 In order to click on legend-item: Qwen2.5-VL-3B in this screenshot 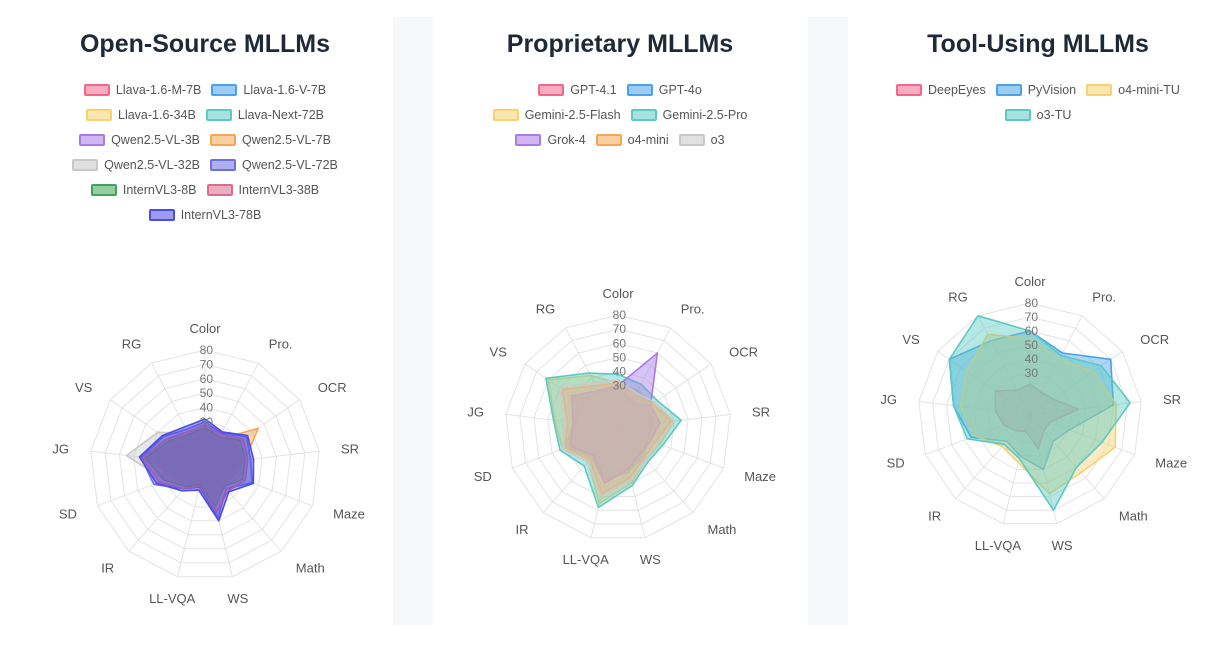, I will do `click(139, 140)`.